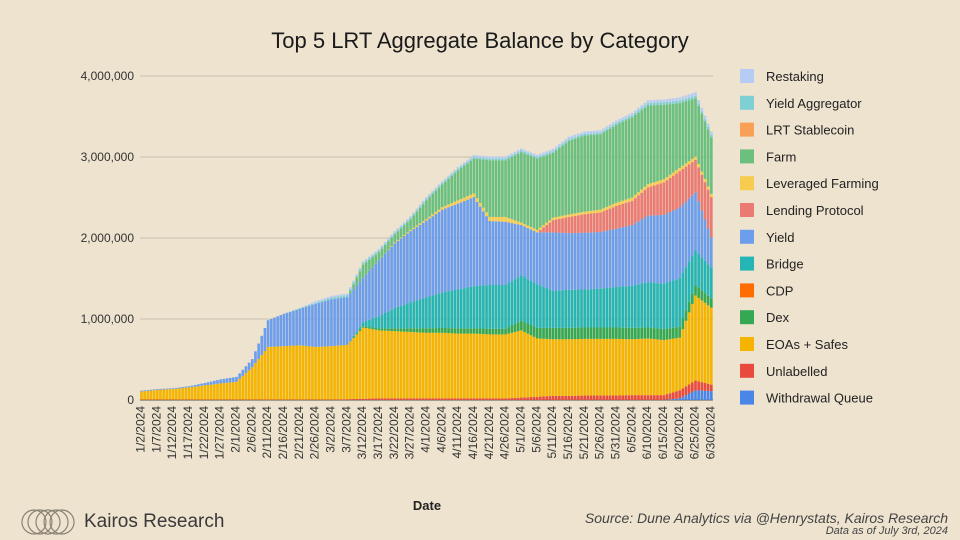 This screenshot has width=960, height=540. Describe the element at coordinates (747, 76) in the screenshot. I see `legend-swatch` at that location.